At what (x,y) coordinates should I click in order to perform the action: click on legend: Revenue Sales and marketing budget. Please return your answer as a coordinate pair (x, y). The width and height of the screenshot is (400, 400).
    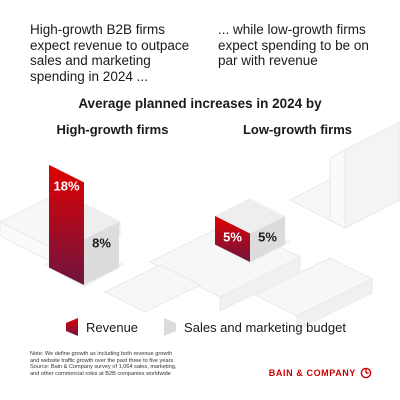
    Looking at the image, I should click on (219, 327).